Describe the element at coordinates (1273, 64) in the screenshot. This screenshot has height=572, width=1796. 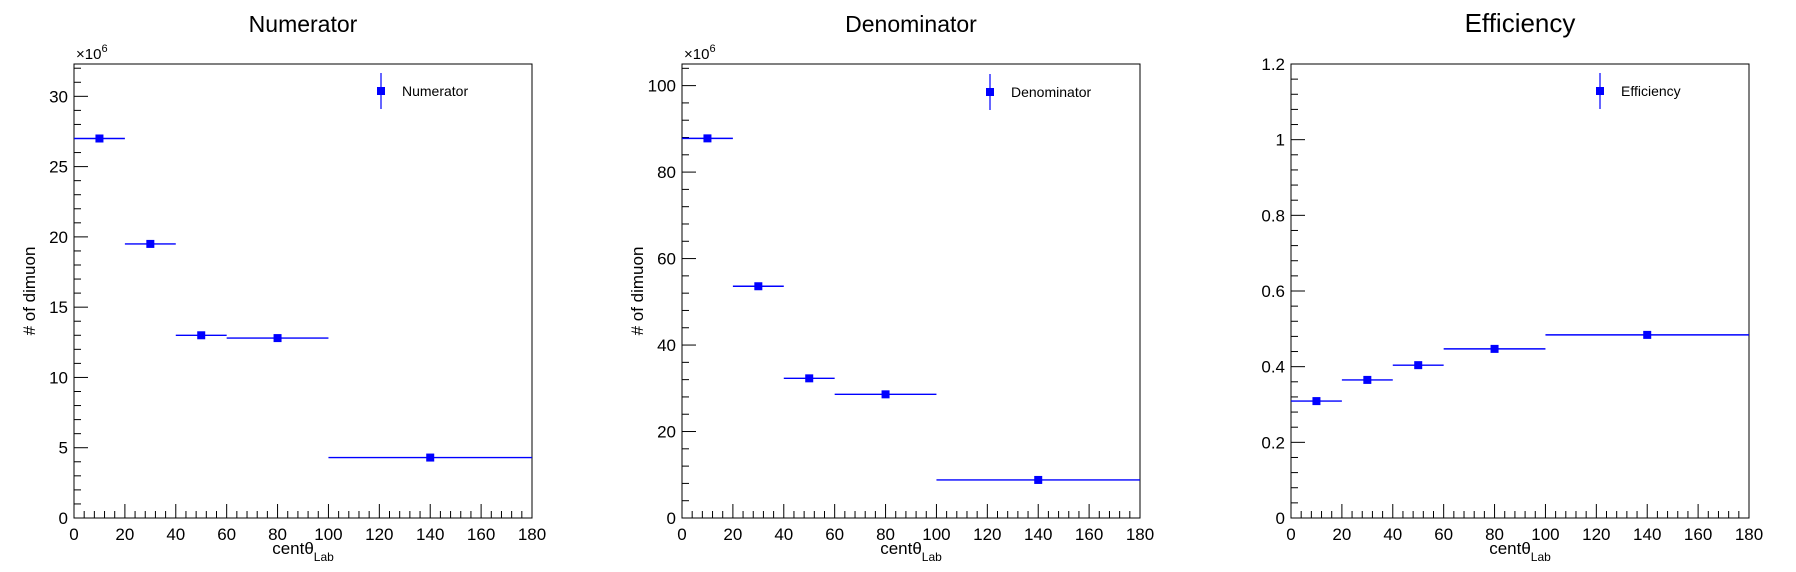
I see `y-tick-label: 1.2` at that location.